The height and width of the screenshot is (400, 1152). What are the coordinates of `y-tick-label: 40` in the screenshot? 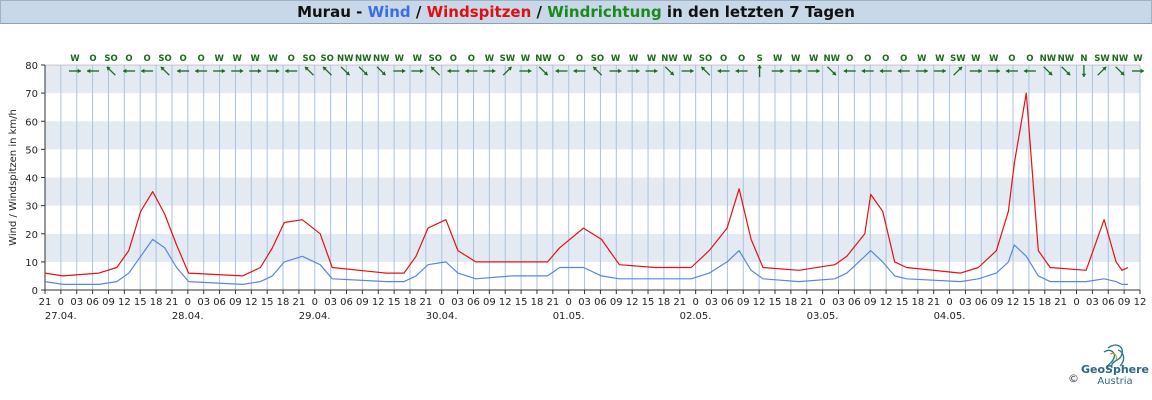 It's located at (31, 179).